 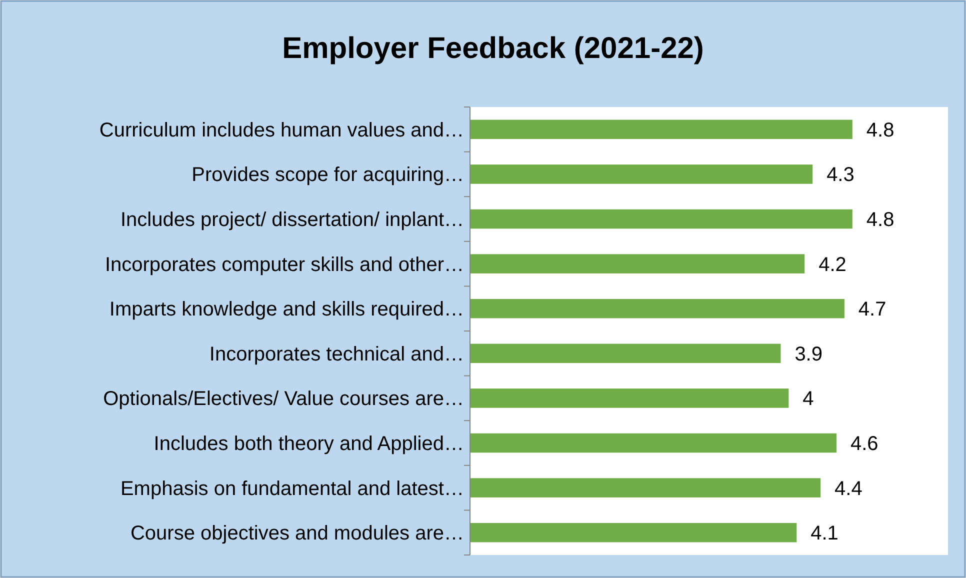 What do you see at coordinates (840, 175) in the screenshot?
I see `data-label: 4.3` at bounding box center [840, 175].